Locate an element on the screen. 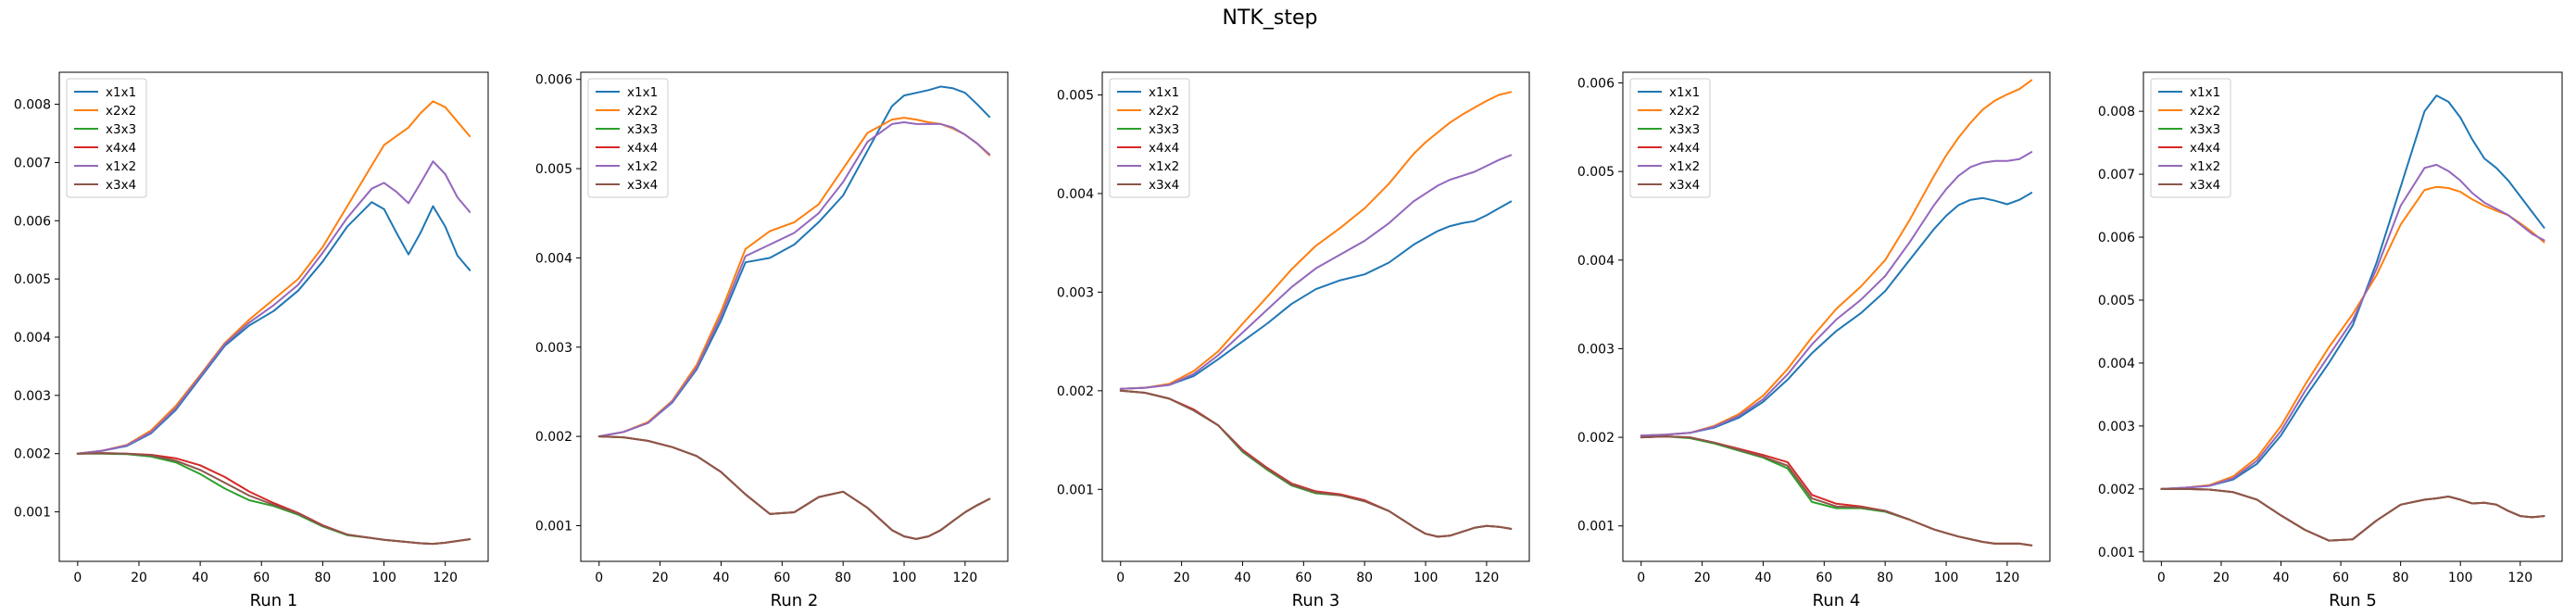 This screenshot has width=2576, height=616. x-axis-label: Run 3 is located at coordinates (1316, 600).